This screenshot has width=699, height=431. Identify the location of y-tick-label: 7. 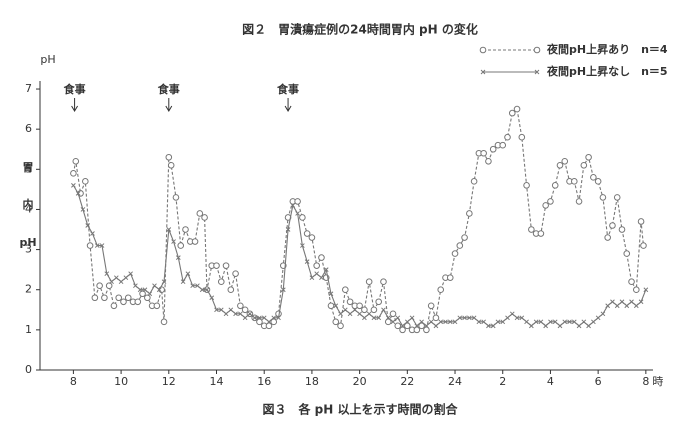
(28, 88).